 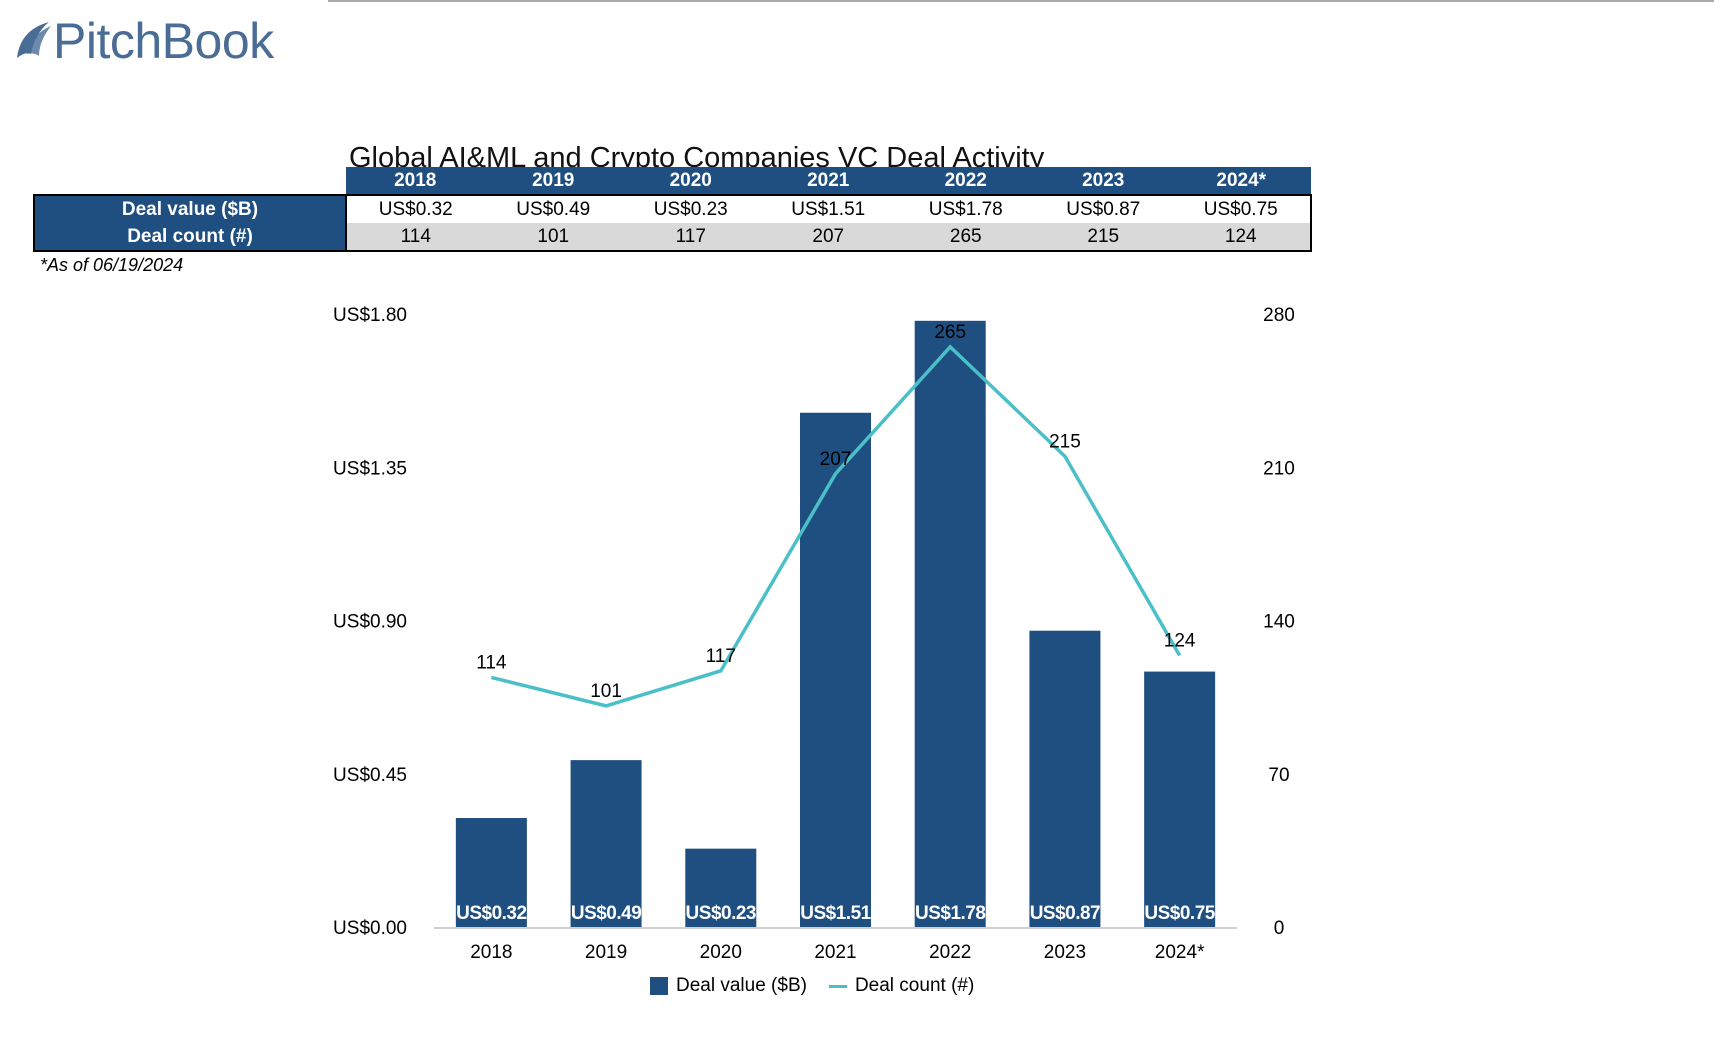 What do you see at coordinates (812, 986) in the screenshot?
I see `legend: Deal value ($B) Deal count (#)` at bounding box center [812, 986].